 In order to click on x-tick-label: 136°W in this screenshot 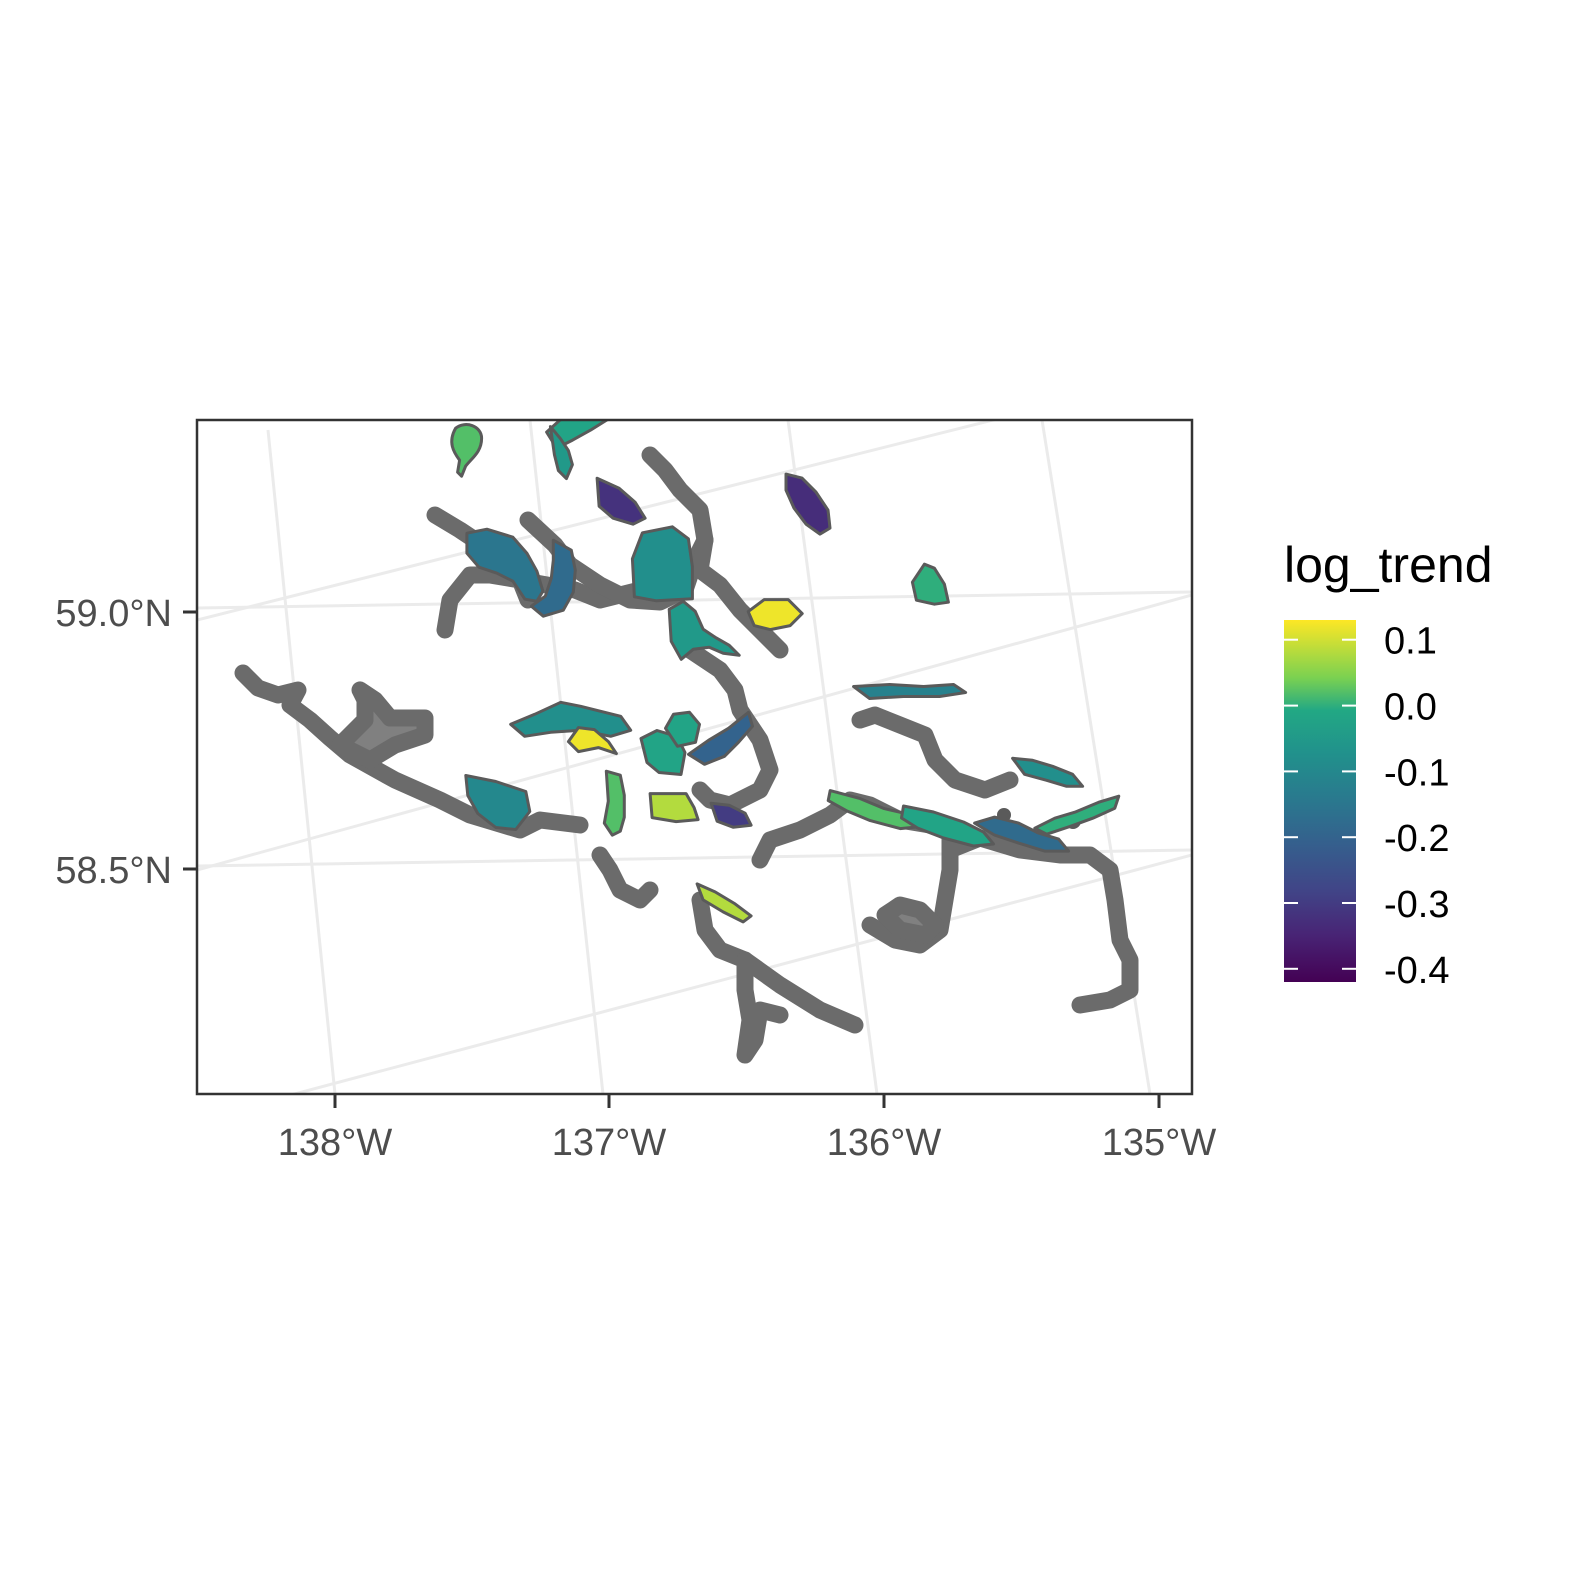, I will do `click(884, 1143)`.